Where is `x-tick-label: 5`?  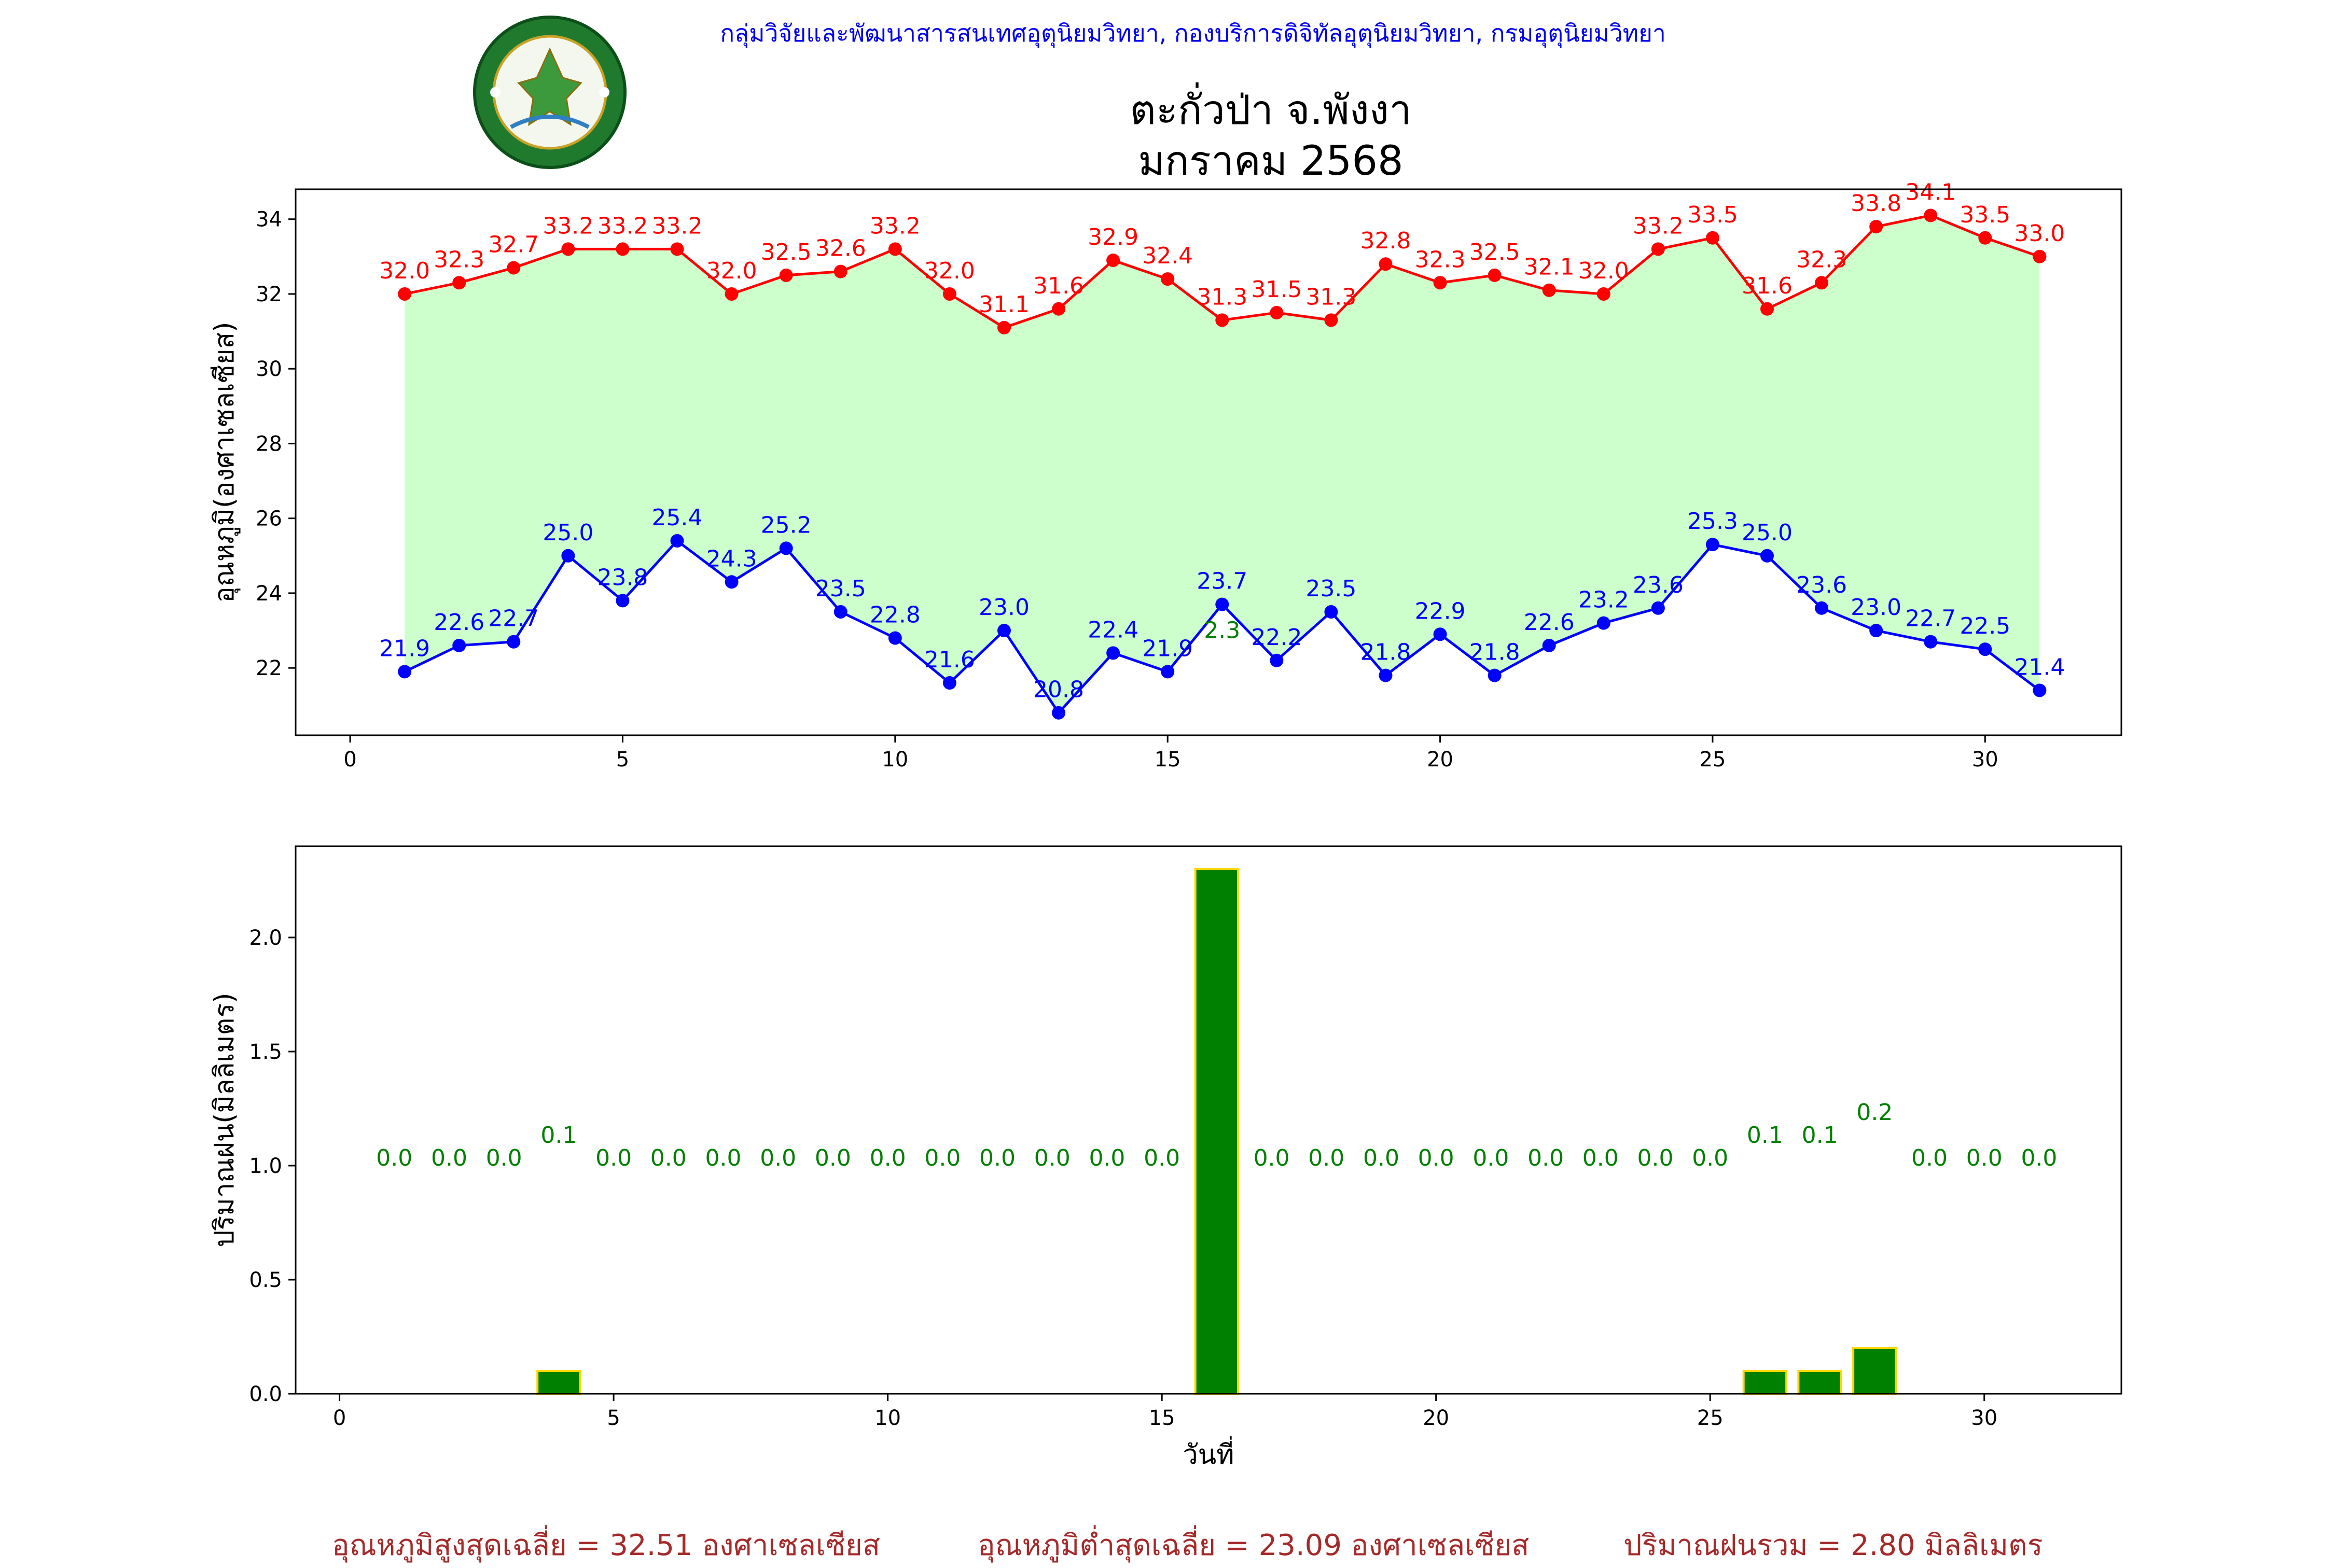 x-tick-label: 5 is located at coordinates (613, 1418).